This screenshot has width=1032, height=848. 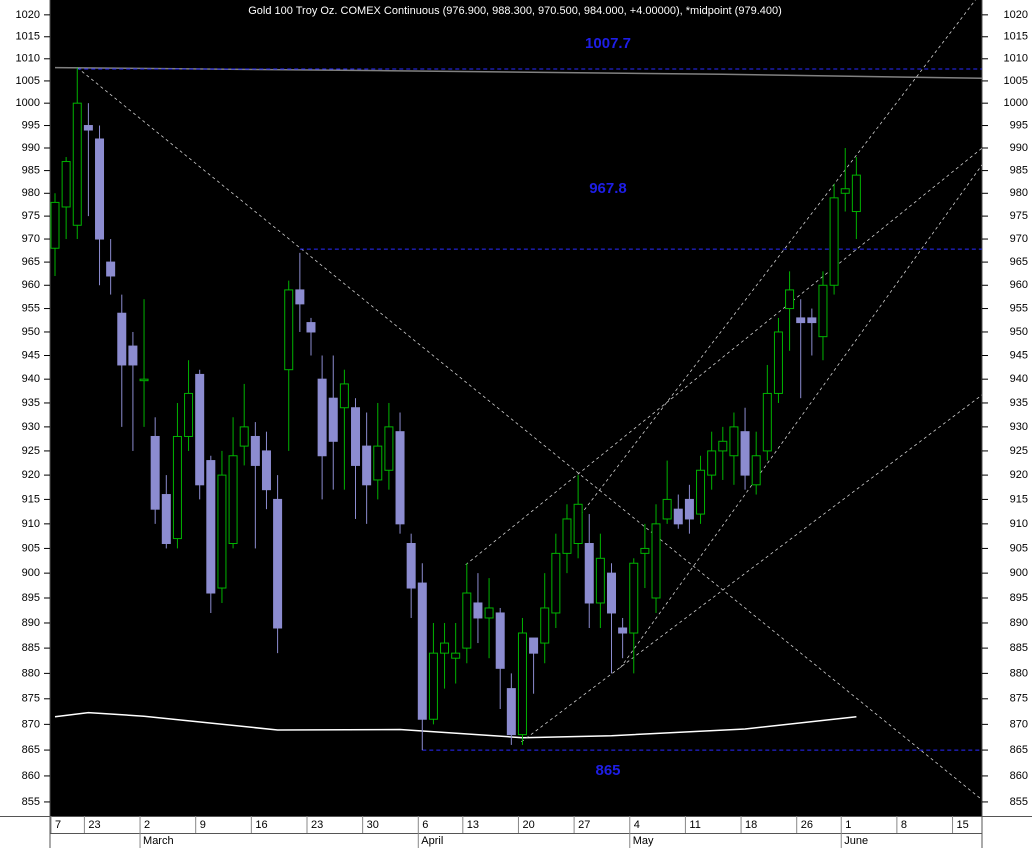 What do you see at coordinates (608, 188) in the screenshot?
I see `level-label: 967.8` at bounding box center [608, 188].